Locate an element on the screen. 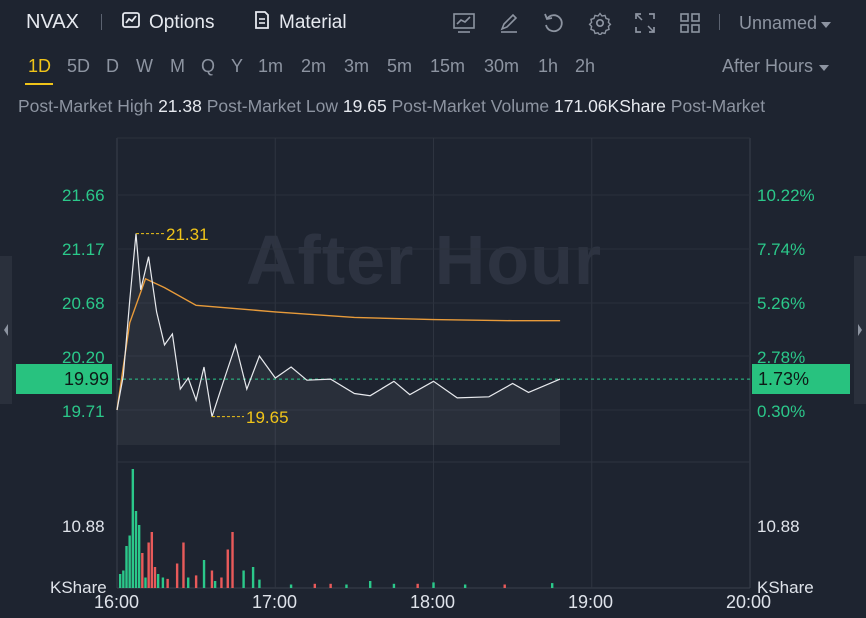  ticker-symbol: NVAX is located at coordinates (52, 22).